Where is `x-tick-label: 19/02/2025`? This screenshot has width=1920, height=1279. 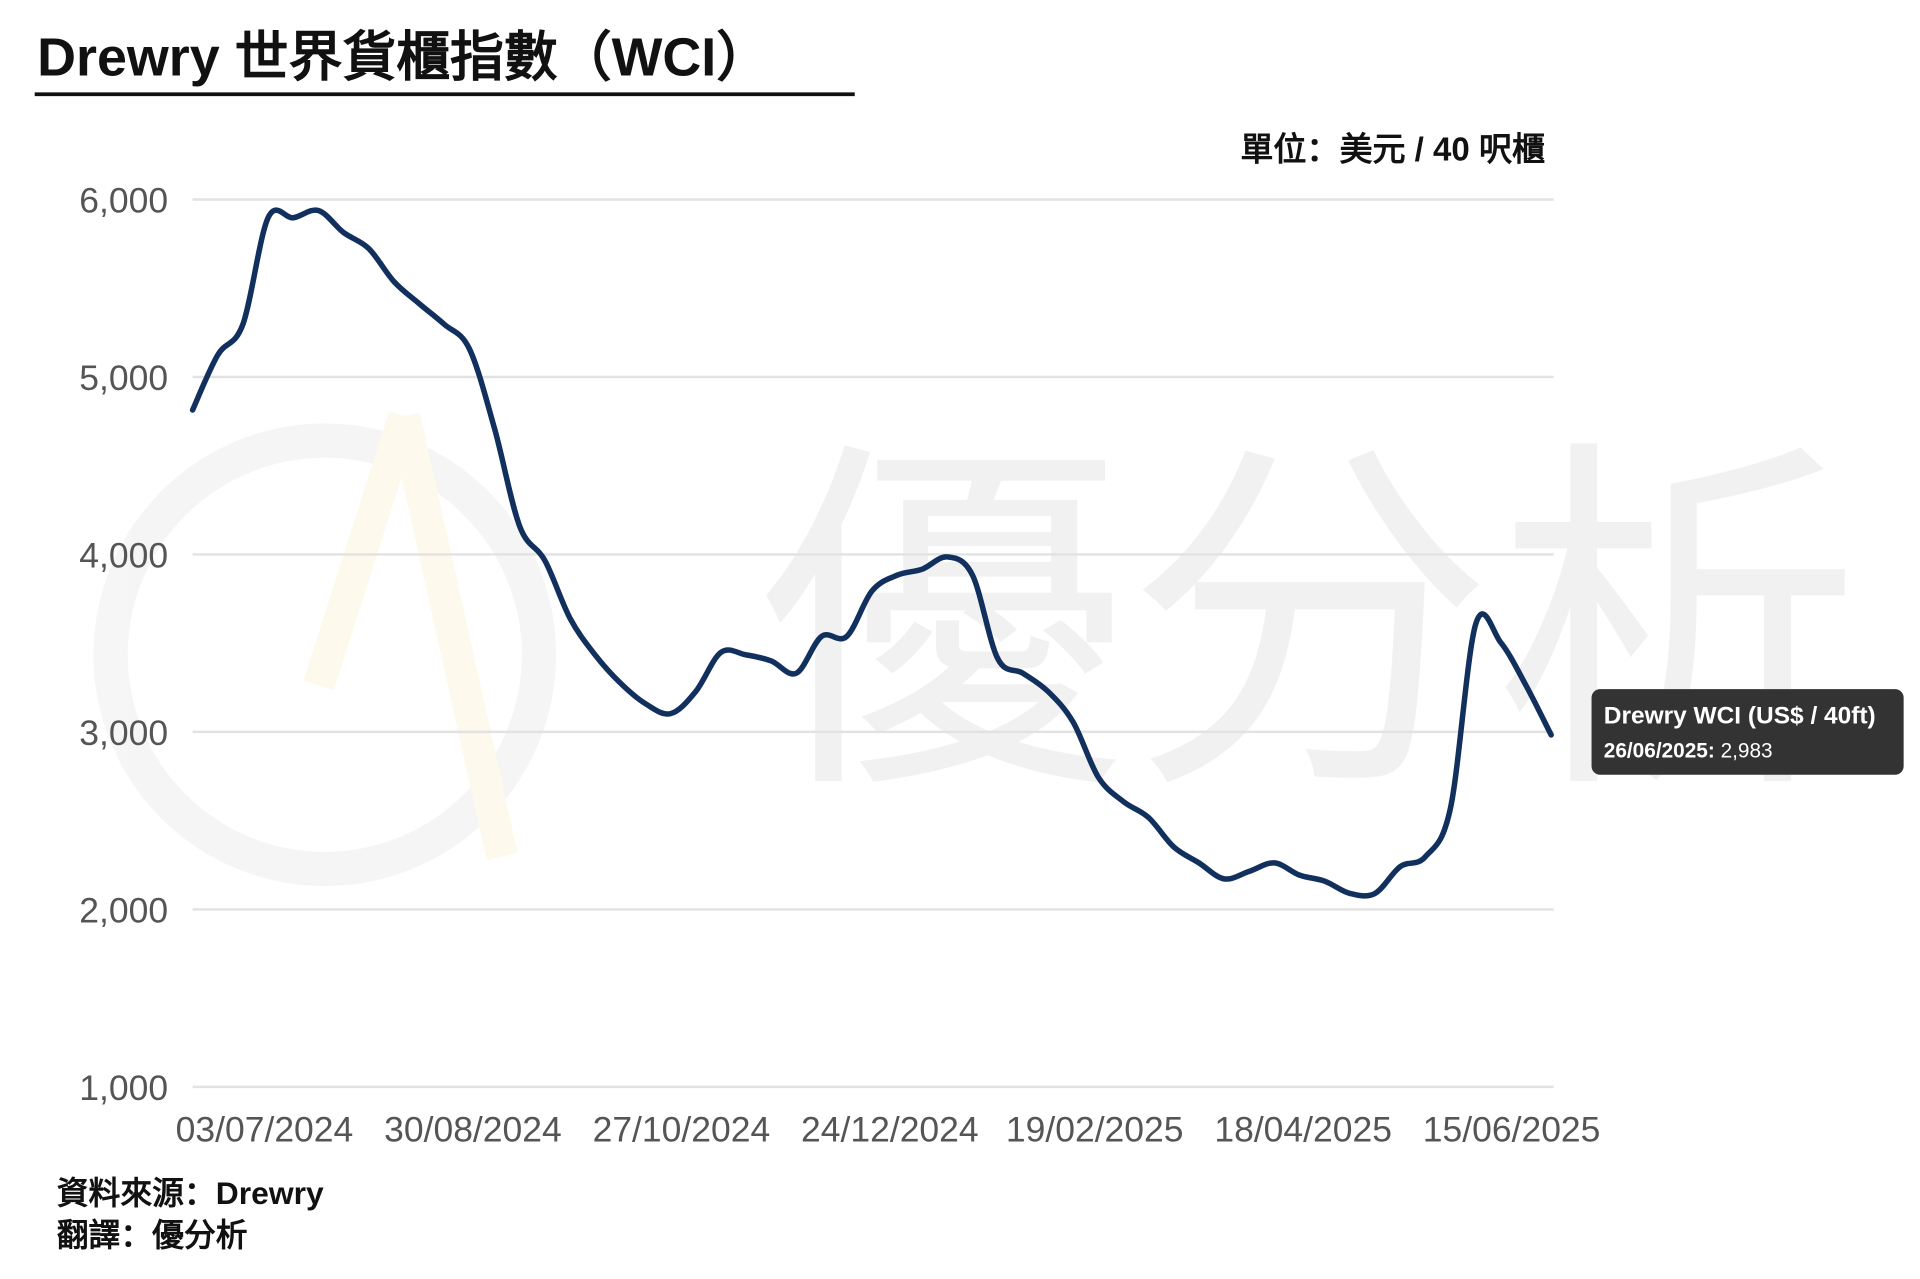
x-tick-label: 19/02/2025 is located at coordinates (1095, 1130).